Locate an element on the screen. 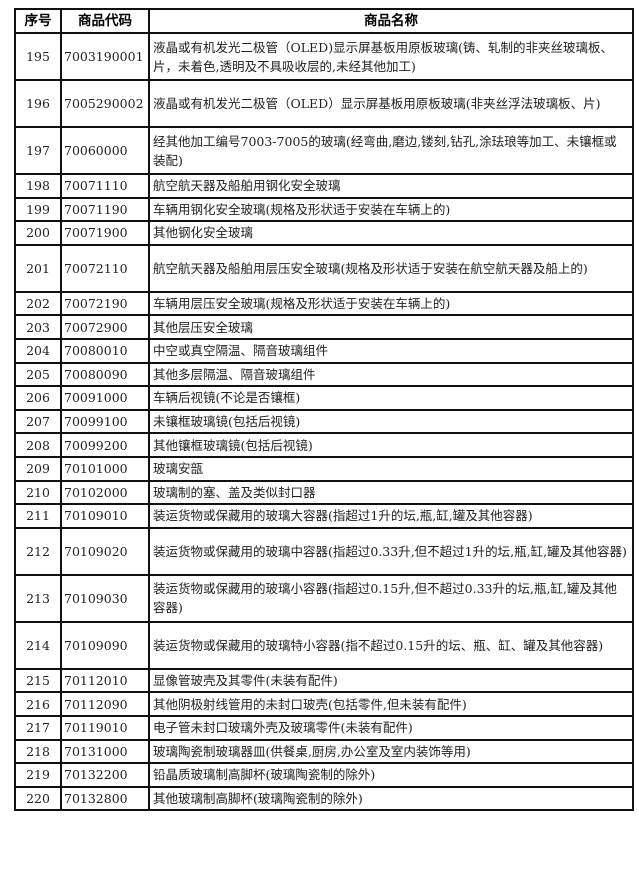  table-row: 200 70071900 其他钢化安全玻璃 is located at coordinates (324, 233).